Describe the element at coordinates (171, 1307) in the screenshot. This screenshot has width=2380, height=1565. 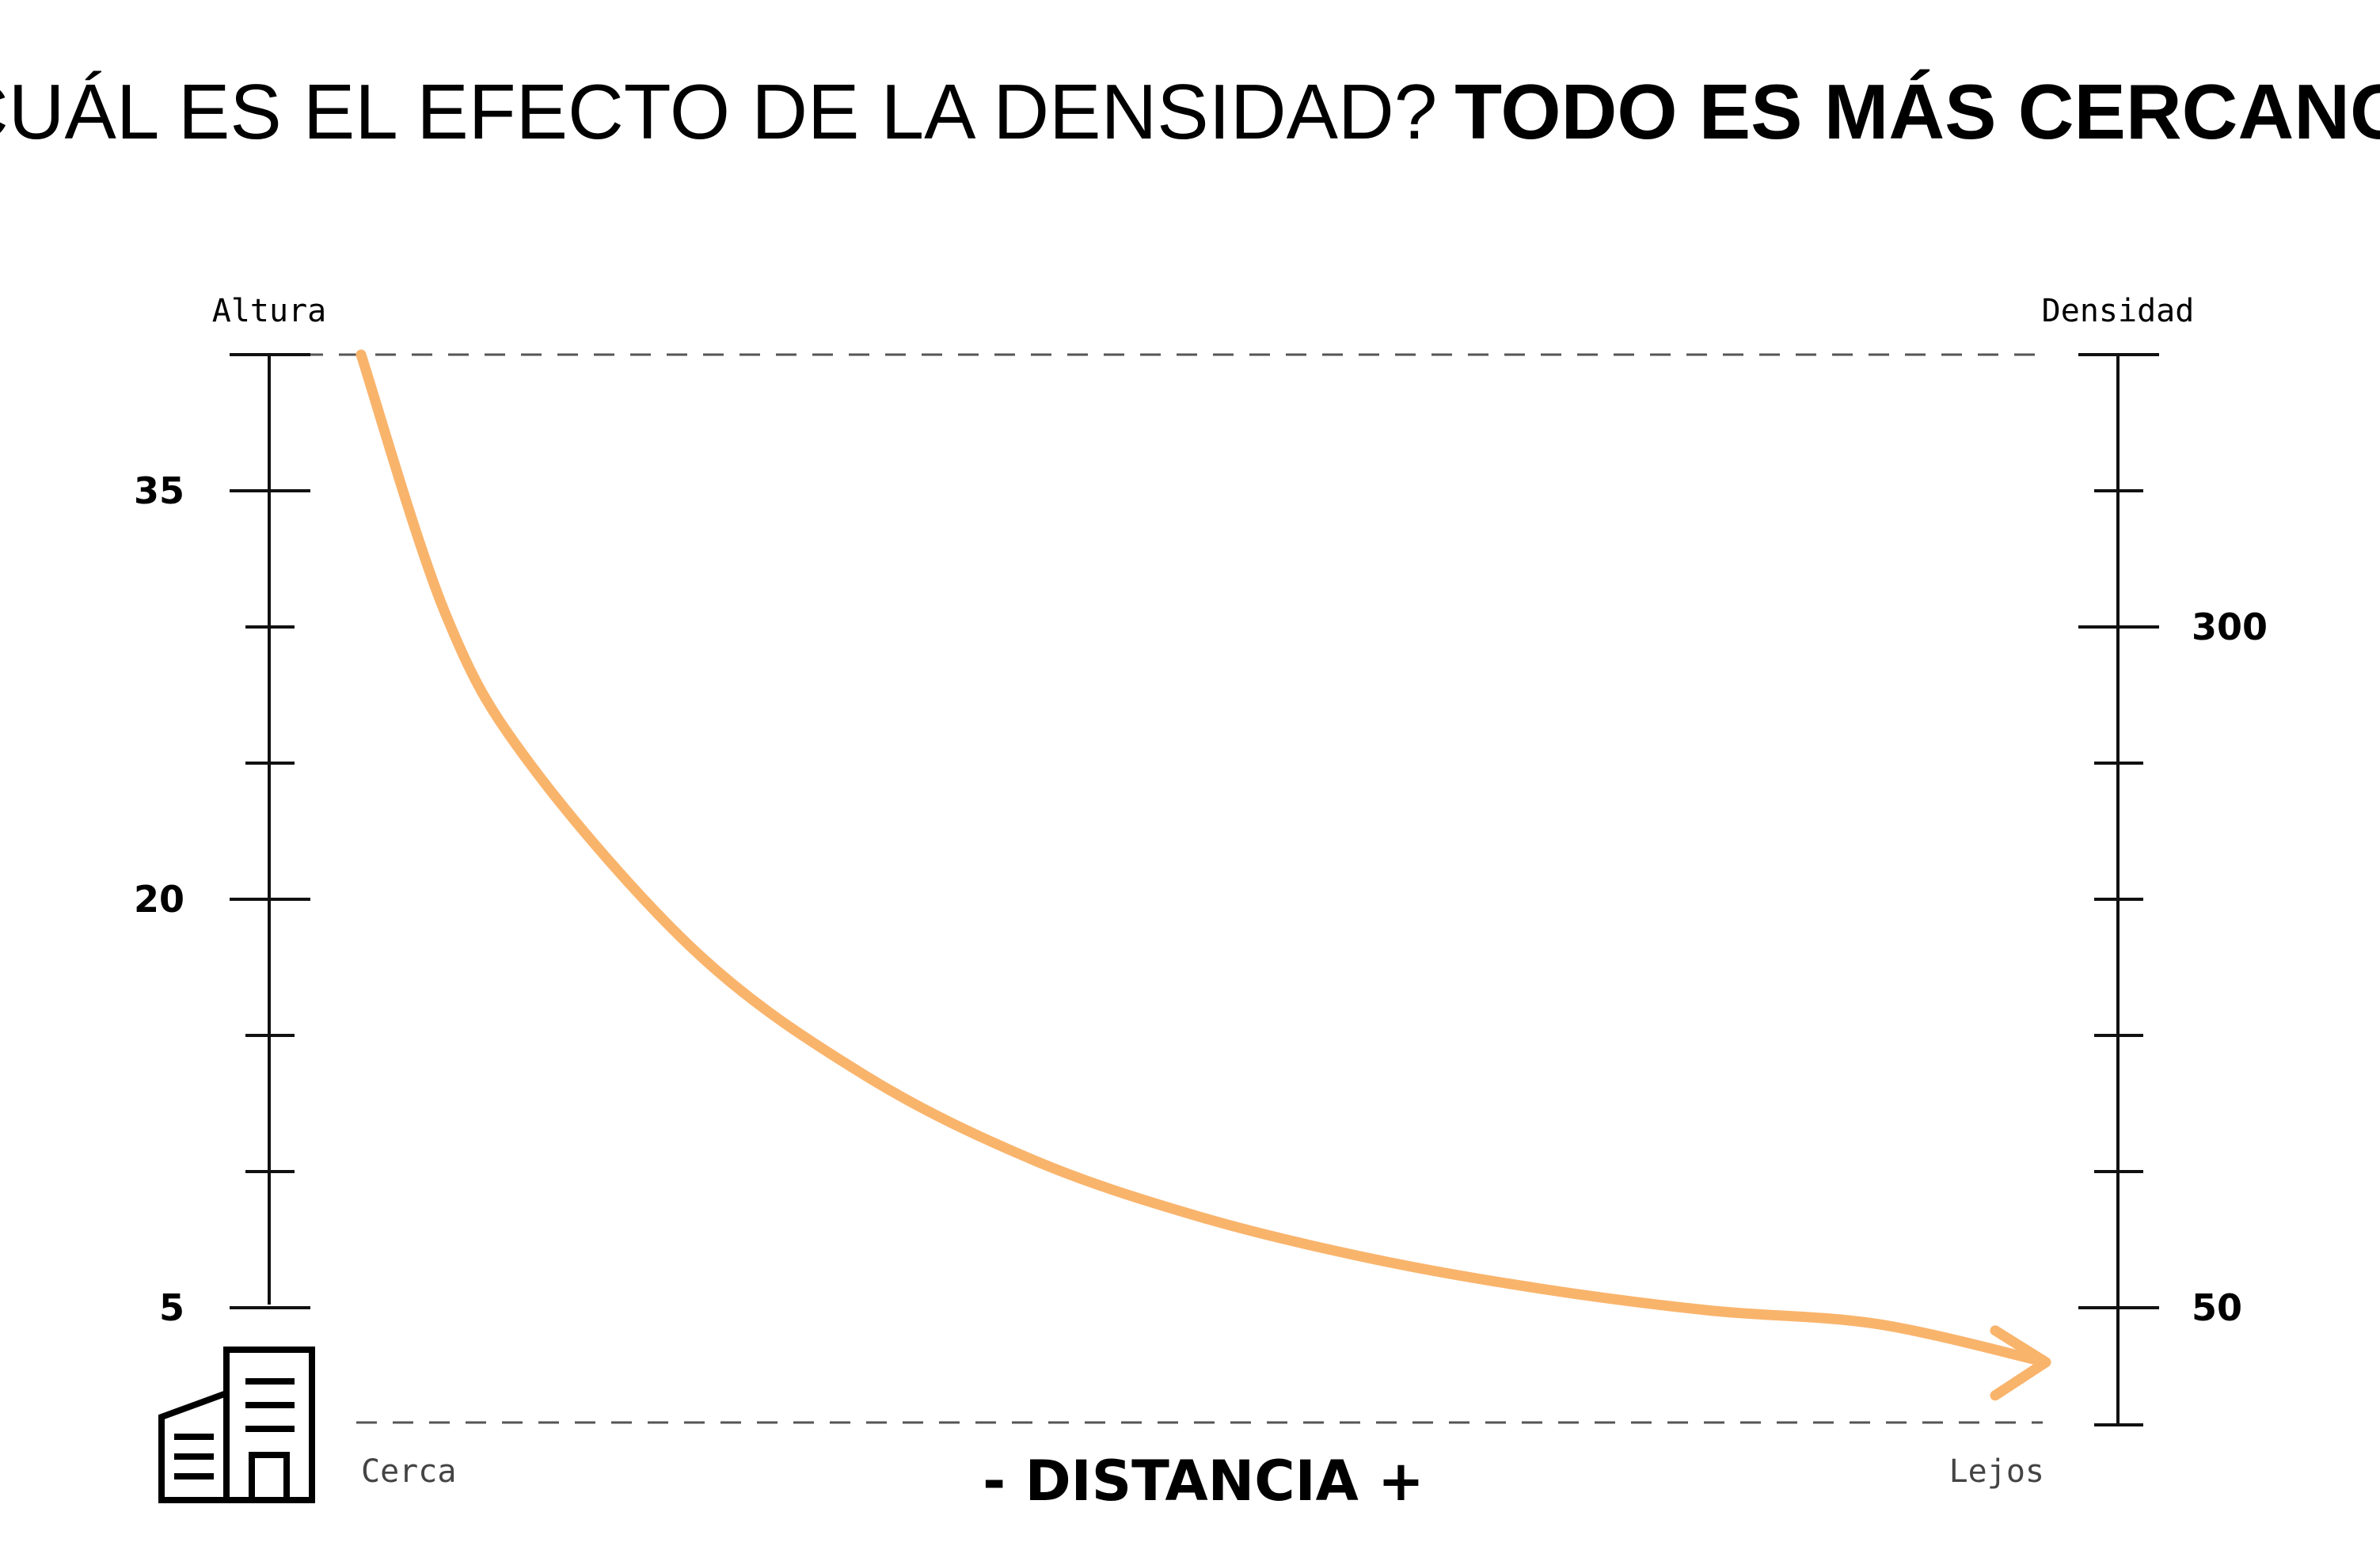
I see `left-tick-label-5: 5` at that location.